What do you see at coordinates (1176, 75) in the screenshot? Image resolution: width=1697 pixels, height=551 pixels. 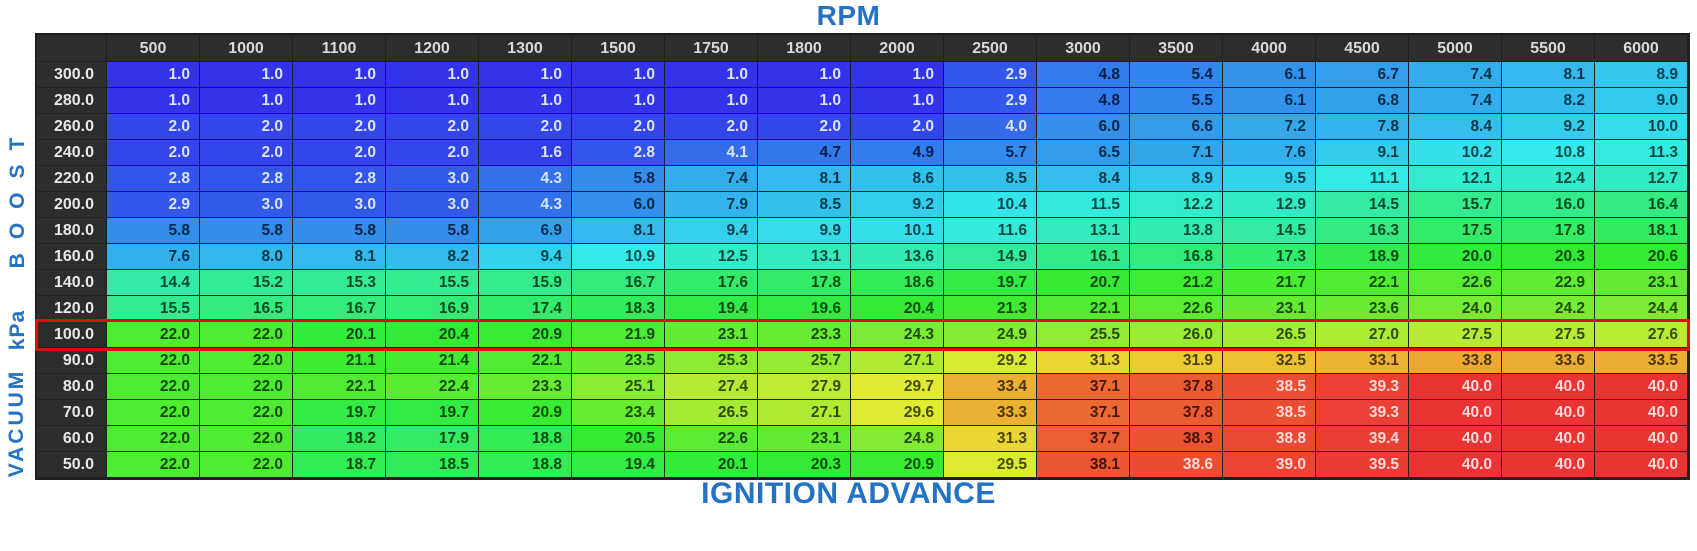 I see `advance-cell: 5.4` at bounding box center [1176, 75].